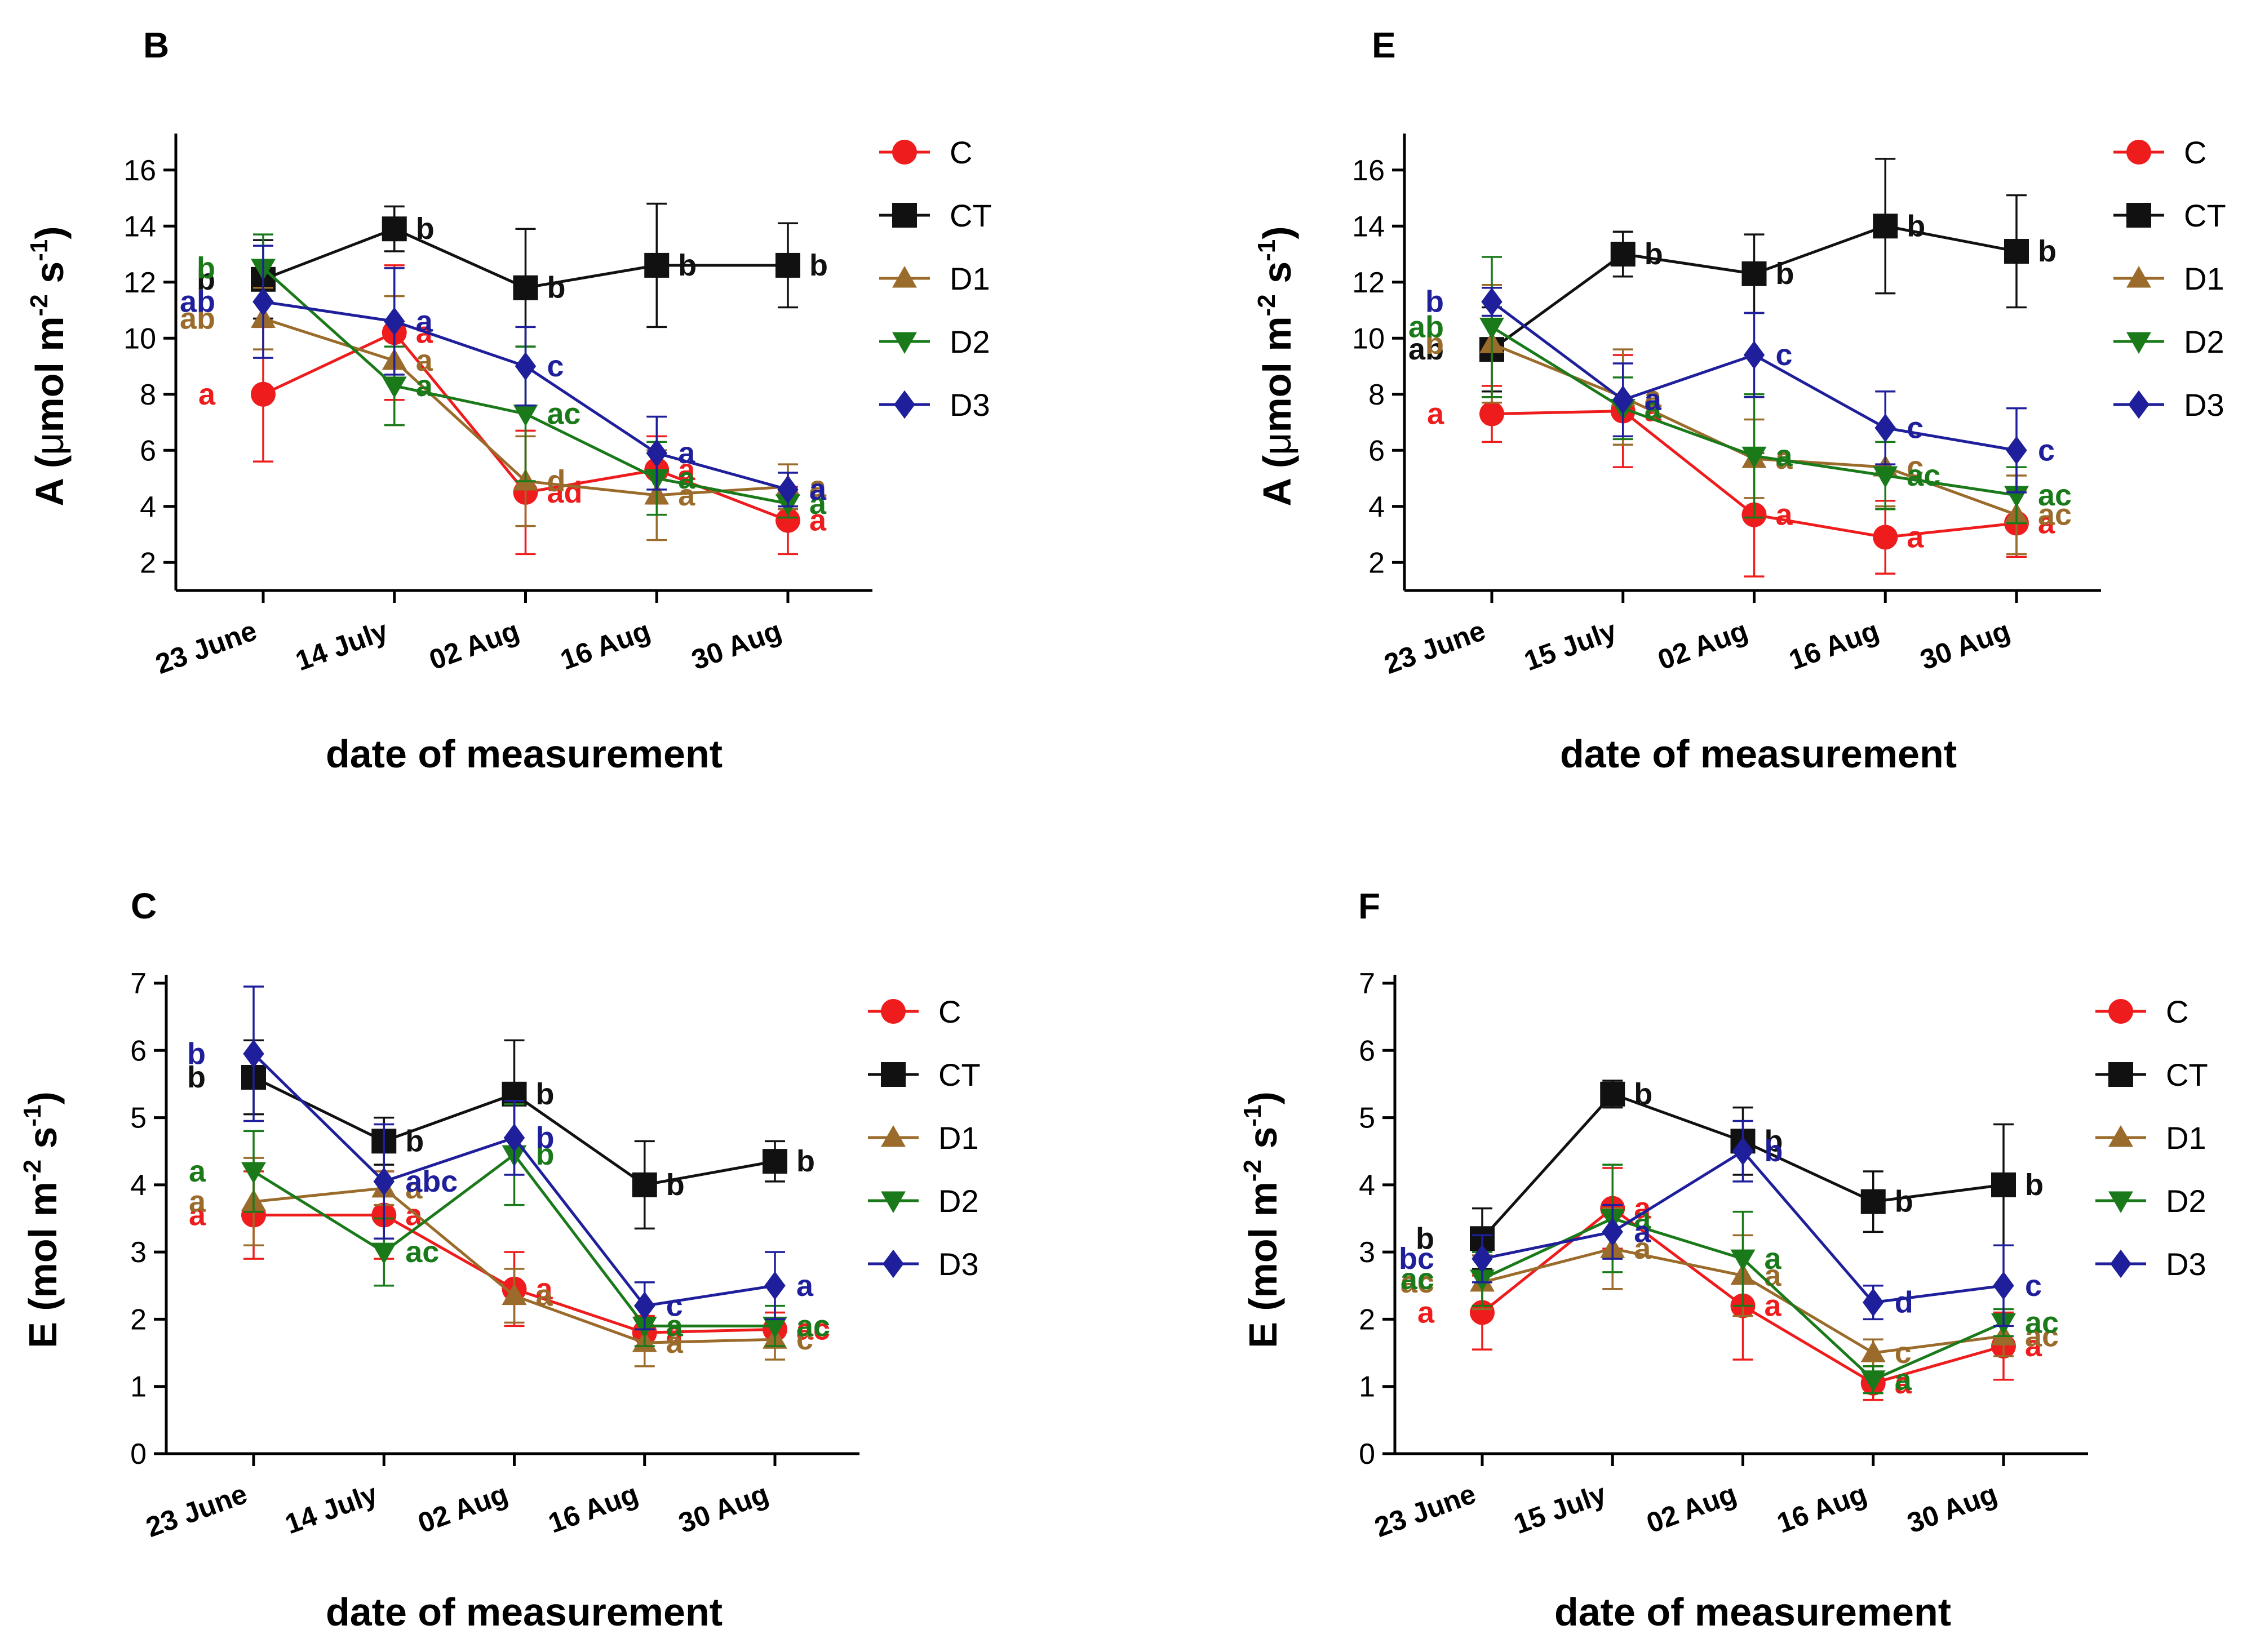 This screenshot has width=2247, height=1652. Describe the element at coordinates (1369, 906) in the screenshot. I see `panel-title: F` at that location.